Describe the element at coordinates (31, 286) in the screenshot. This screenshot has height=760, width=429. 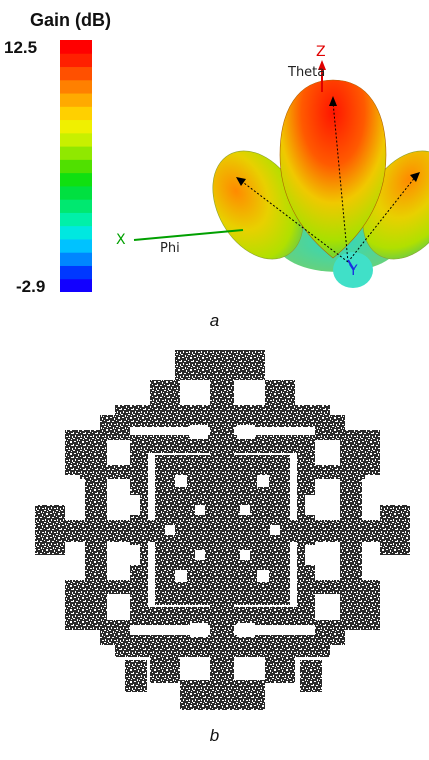
I see `colorbar-min-label: -2.9` at that location.